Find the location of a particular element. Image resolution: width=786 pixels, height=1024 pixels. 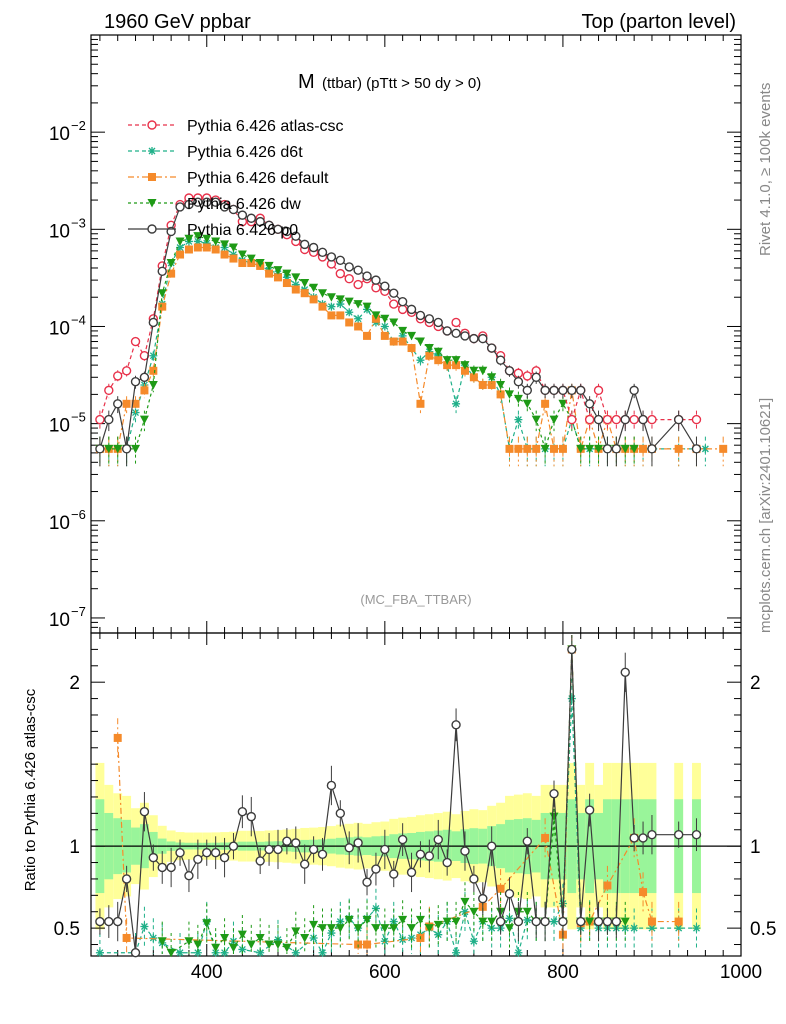

ratio-y-tick-label: 2 is located at coordinates (755, 683).